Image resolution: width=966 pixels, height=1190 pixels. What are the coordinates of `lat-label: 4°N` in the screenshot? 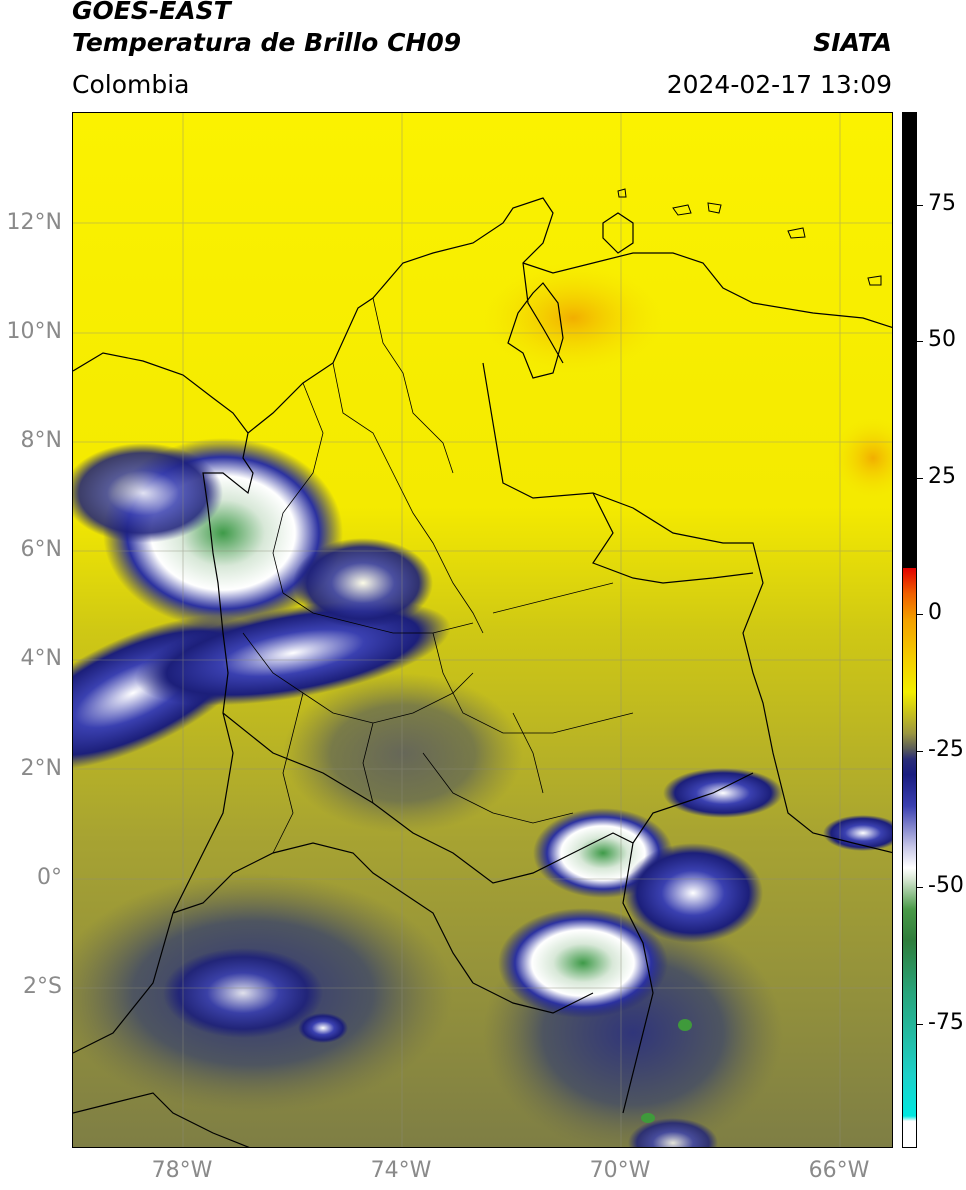 It's located at (41, 658).